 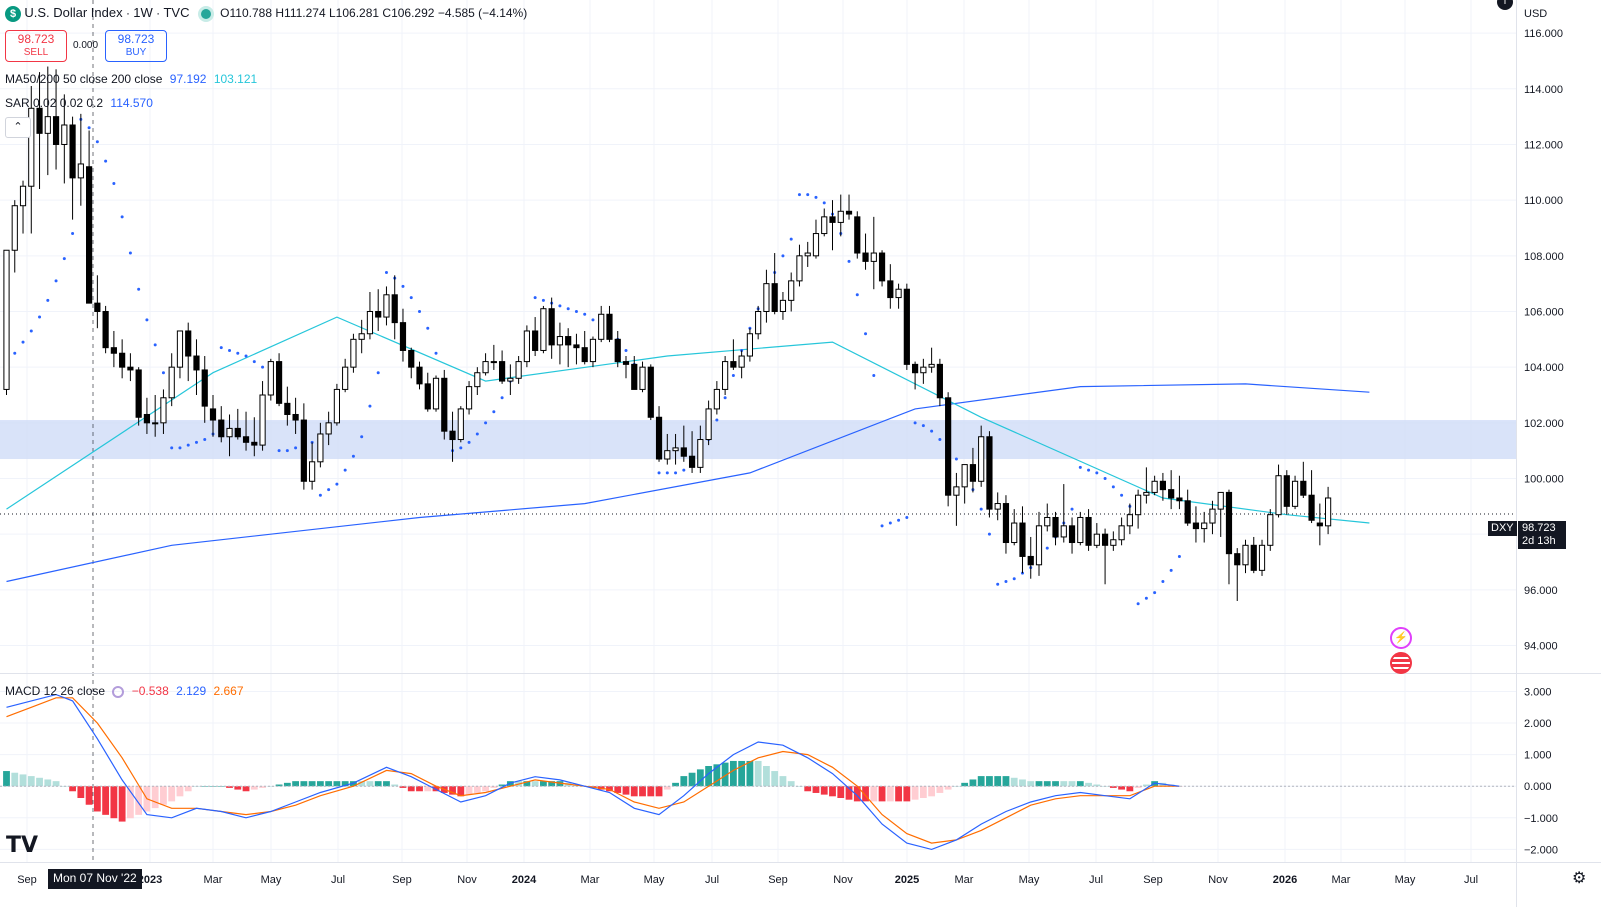 What do you see at coordinates (1538, 692) in the screenshot?
I see `macd-tick-label: 3.000` at bounding box center [1538, 692].